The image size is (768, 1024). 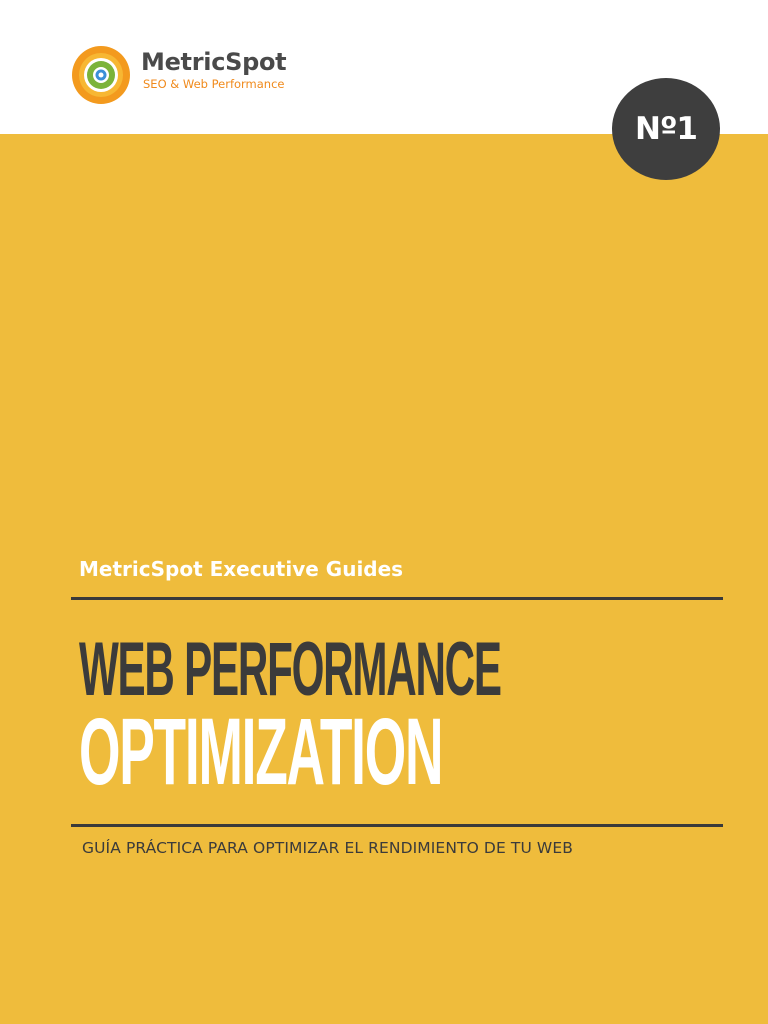 I want to click on issue-number-text: Nº1, so click(x=666, y=128).